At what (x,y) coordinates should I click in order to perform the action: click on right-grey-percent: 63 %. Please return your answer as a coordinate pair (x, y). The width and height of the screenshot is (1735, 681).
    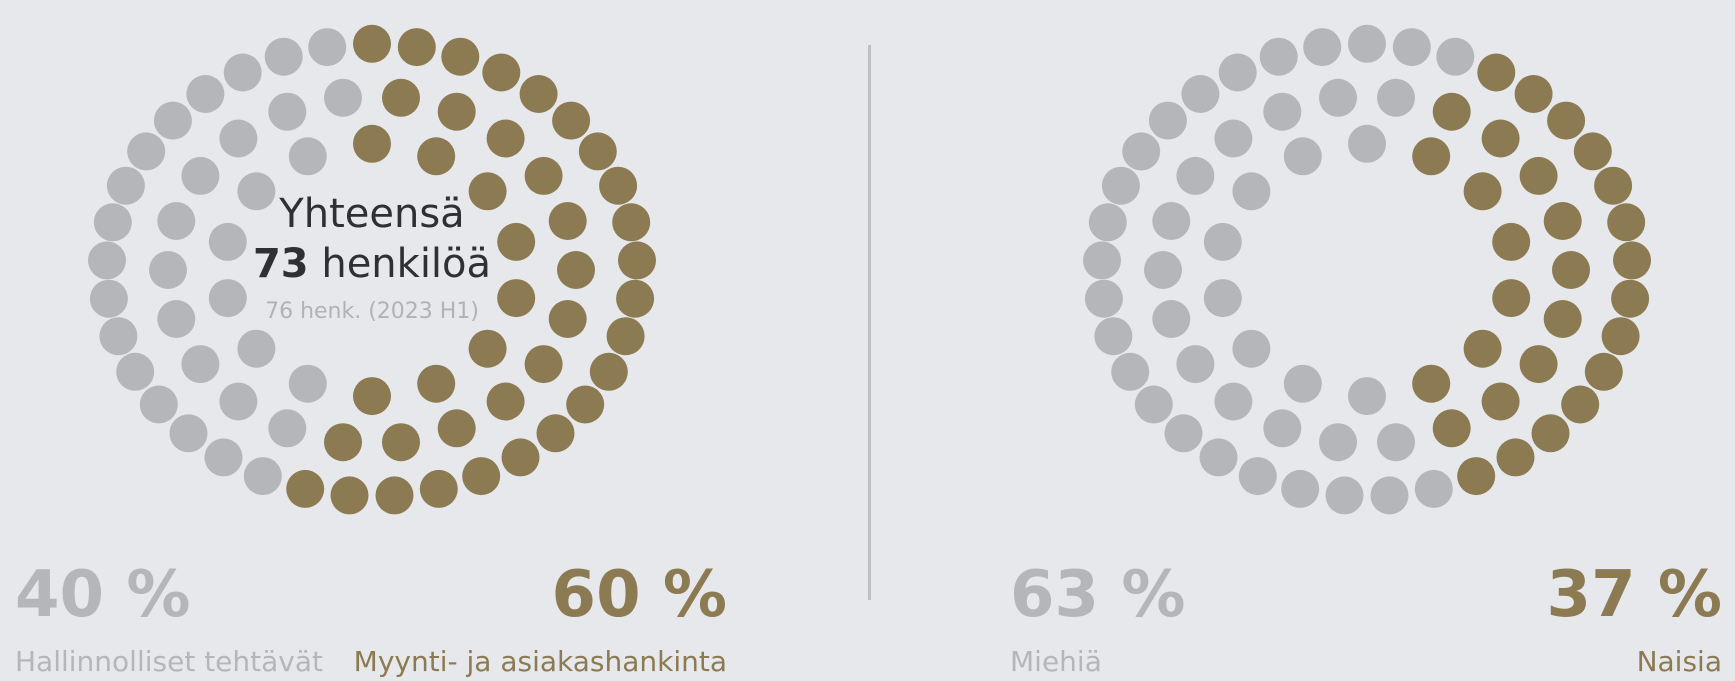
    Looking at the image, I should click on (1098, 595).